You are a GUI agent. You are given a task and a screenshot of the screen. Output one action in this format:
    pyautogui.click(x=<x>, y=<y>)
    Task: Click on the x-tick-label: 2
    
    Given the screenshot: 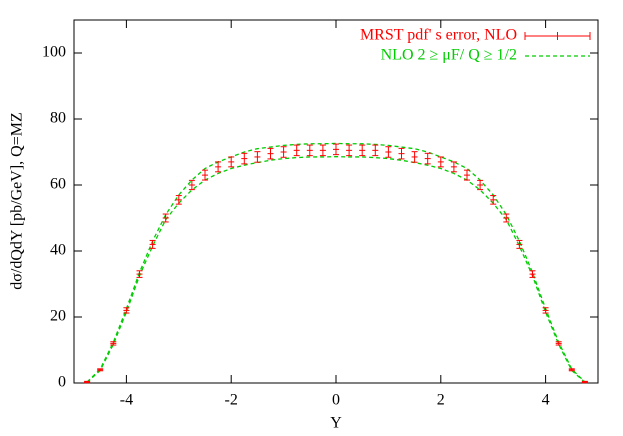 What is the action you would take?
    pyautogui.click(x=441, y=400)
    